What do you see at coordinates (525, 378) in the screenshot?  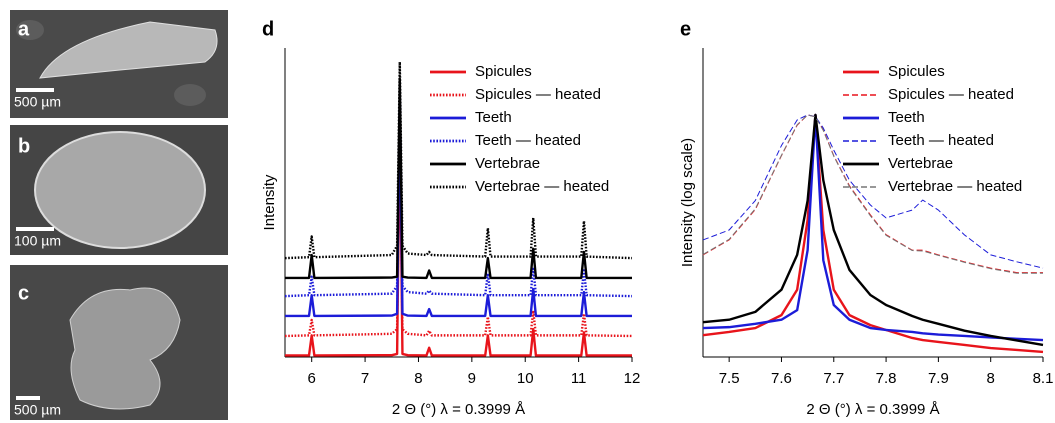 I see `x-tick-label: 10` at bounding box center [525, 378].